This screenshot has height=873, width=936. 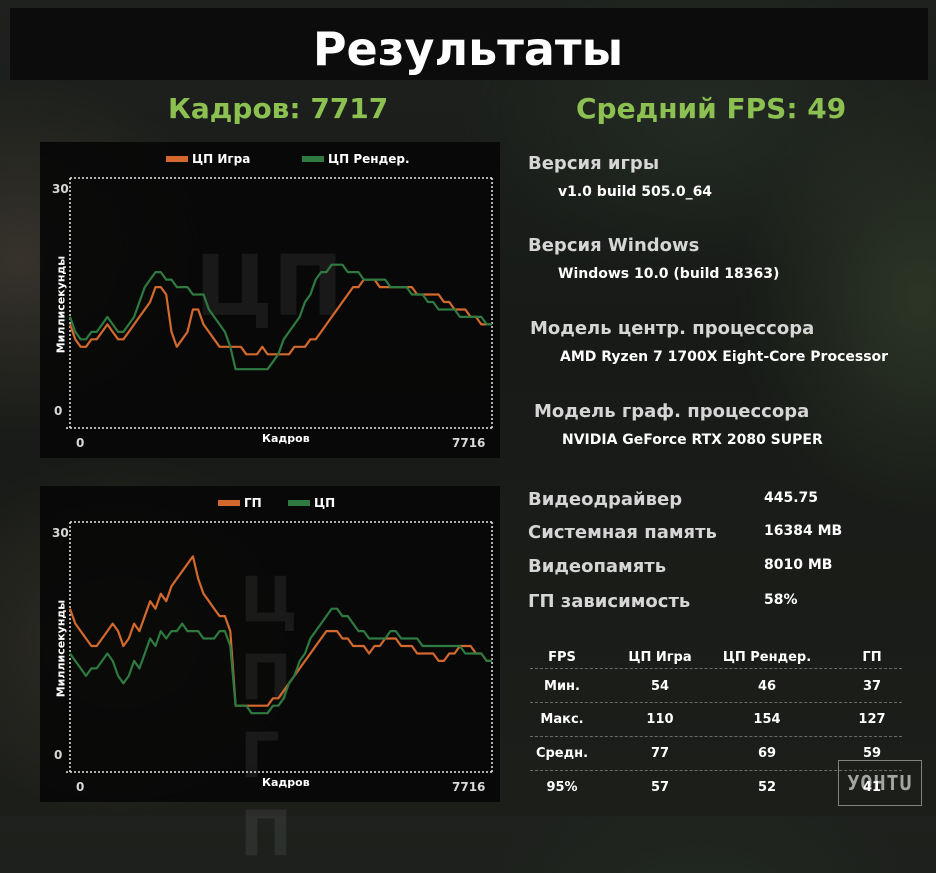 I want to click on game-version-label: Версия игры, so click(x=594, y=163).